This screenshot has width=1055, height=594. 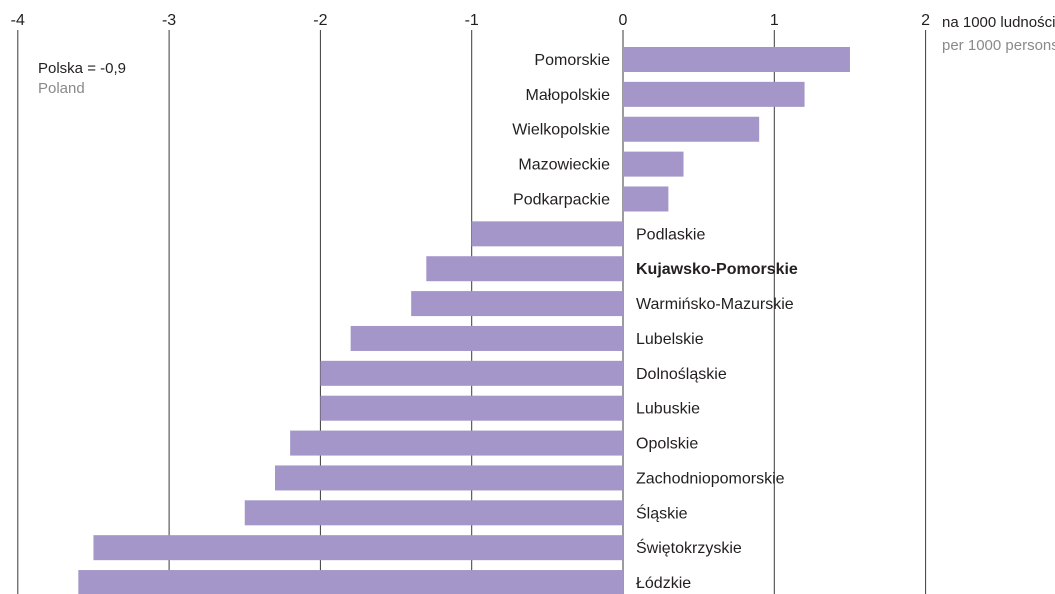 I want to click on x-tick-label: -2, so click(x=320, y=20).